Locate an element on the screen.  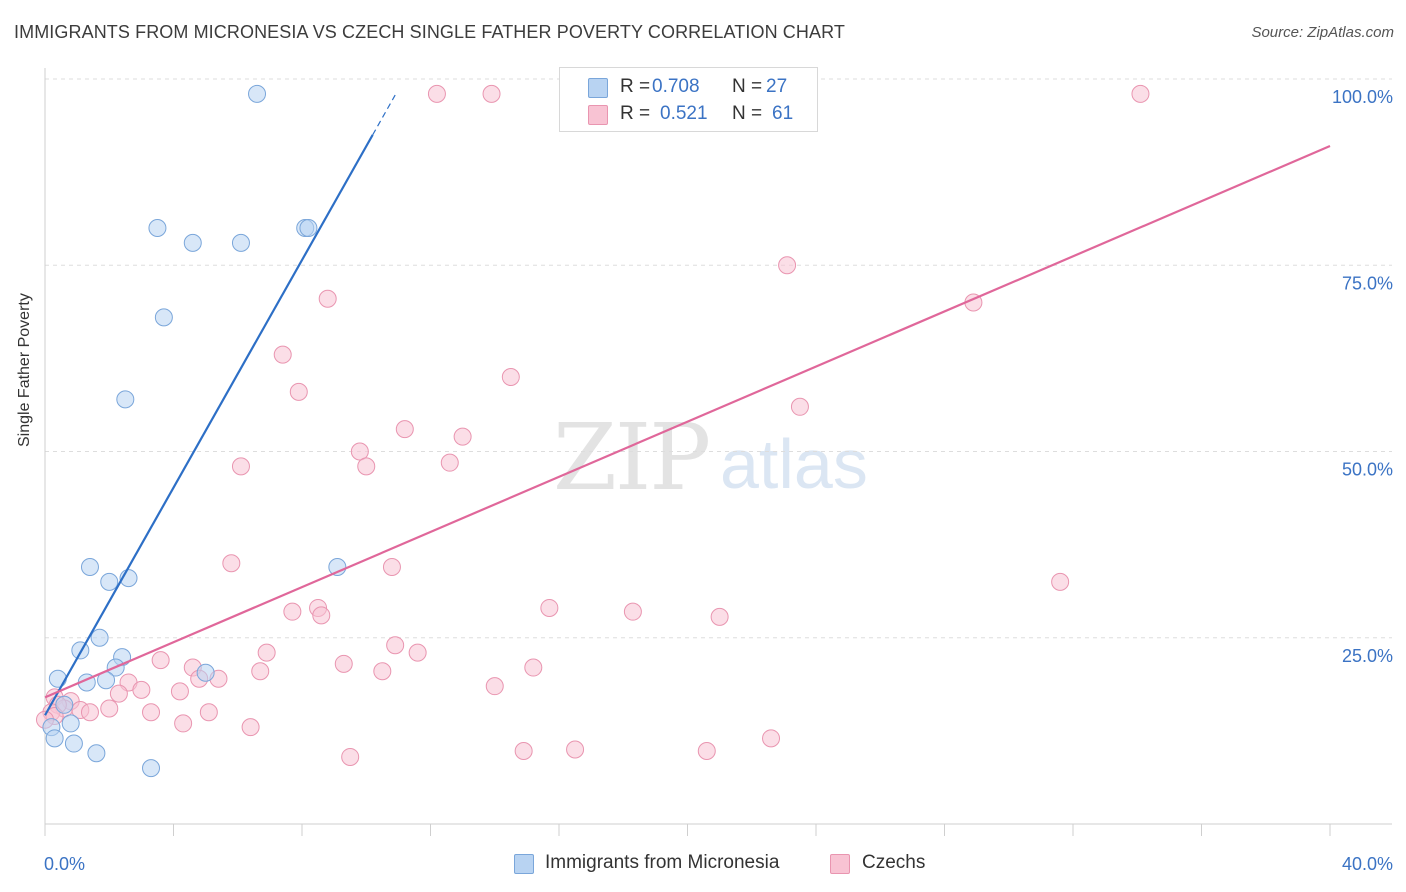
y-tick-label: 75.0% is located at coordinates (1367, 283).